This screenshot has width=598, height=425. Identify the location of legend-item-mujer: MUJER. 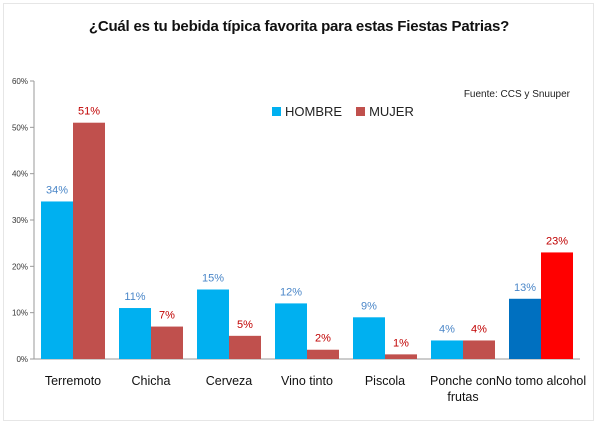
(385, 111).